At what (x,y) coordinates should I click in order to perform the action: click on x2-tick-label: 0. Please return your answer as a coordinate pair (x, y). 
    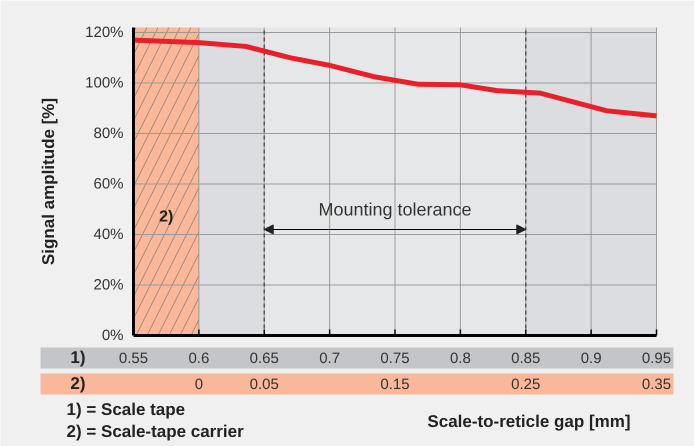
    Looking at the image, I should click on (199, 384).